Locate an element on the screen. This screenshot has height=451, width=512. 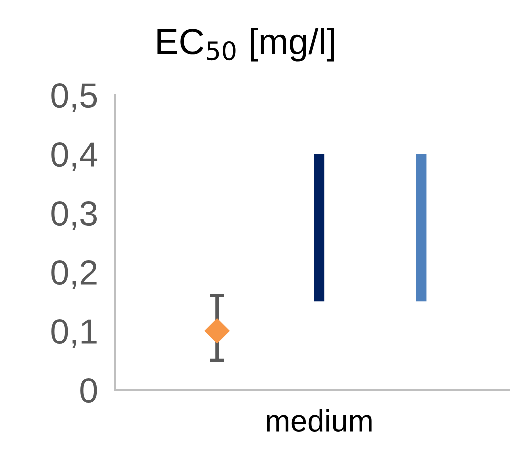
y-tick-label: 0,2 is located at coordinates (74, 275).